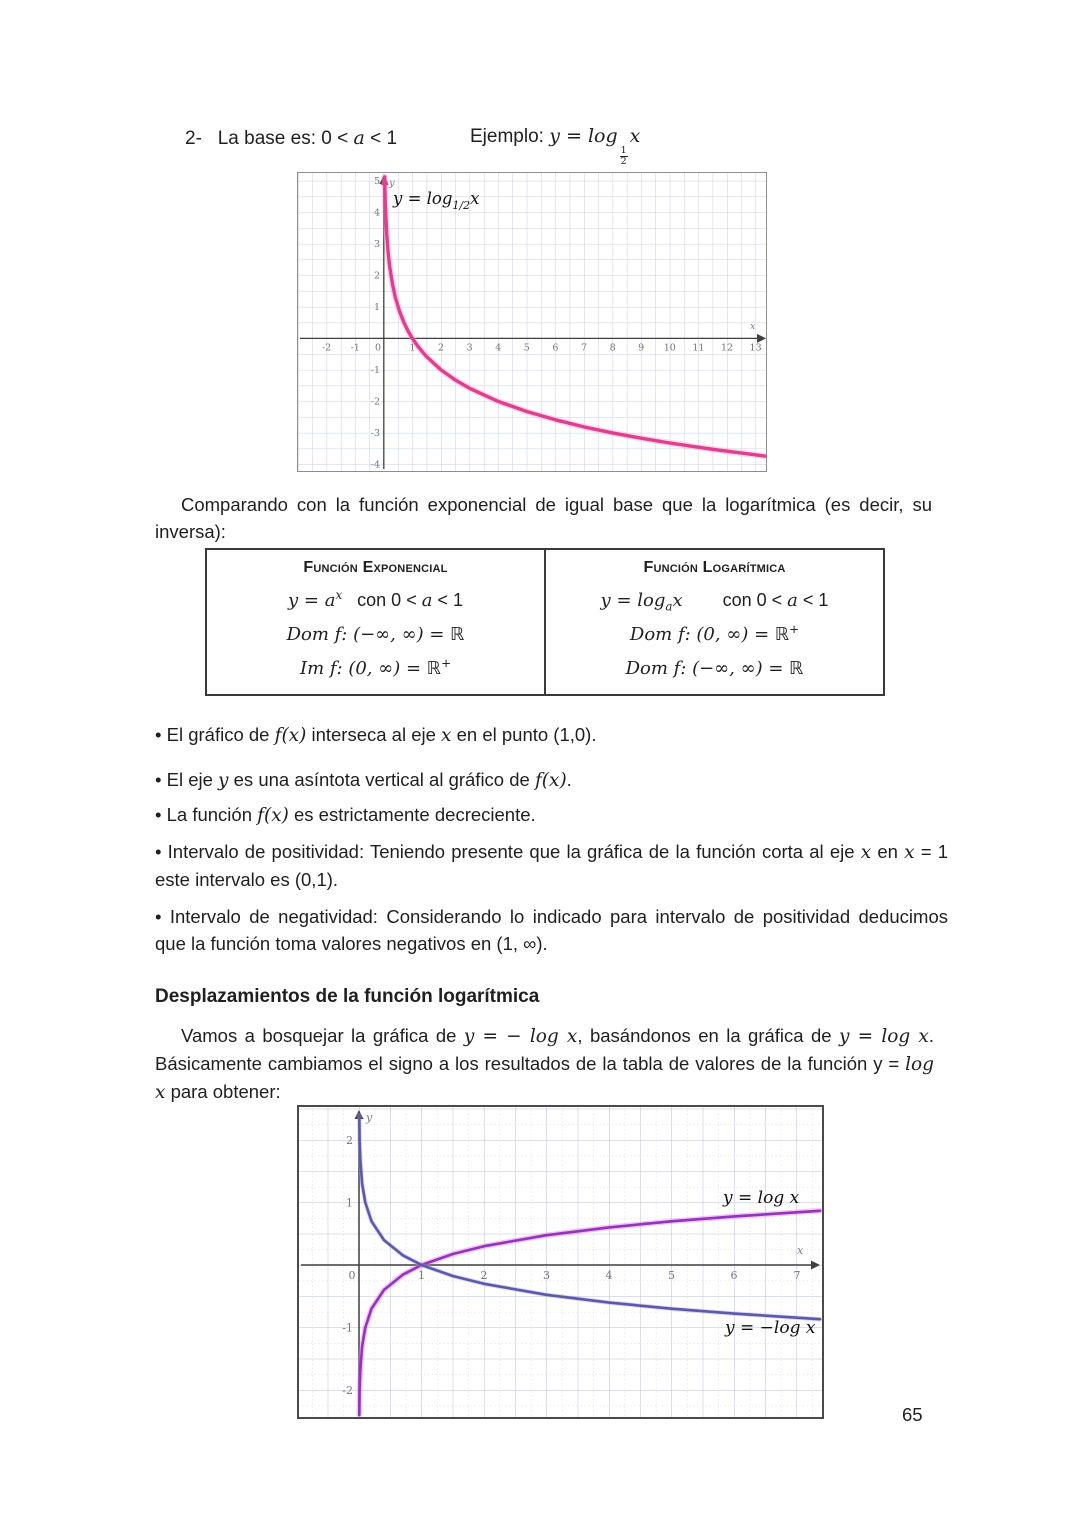 The width and height of the screenshot is (1080, 1527). I want to click on item-heading: 2- La base es: 0 < a < 1, so click(291, 138).